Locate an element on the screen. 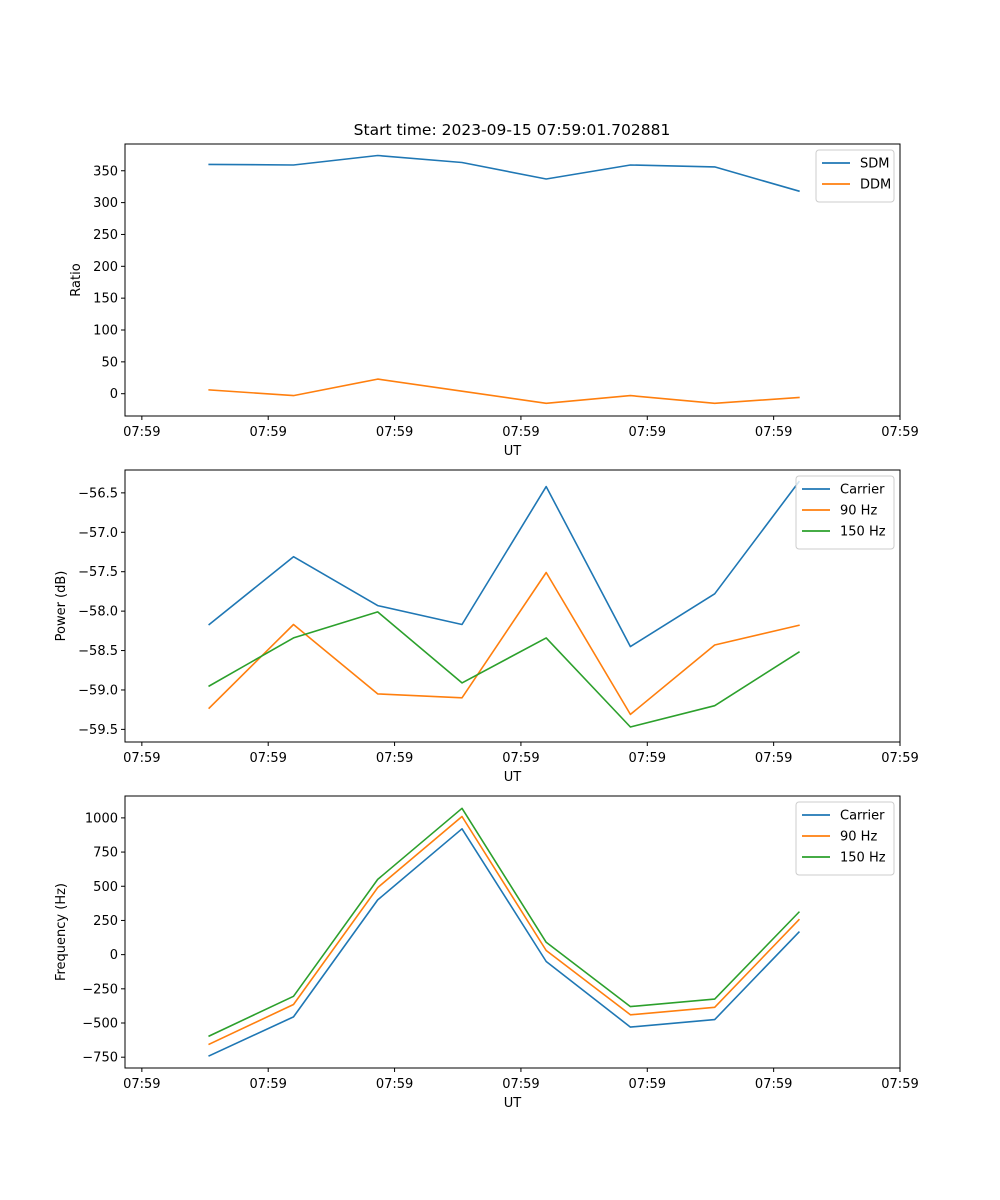 The height and width of the screenshot is (1200, 1000). y-tick-label: 350 is located at coordinates (105, 171).